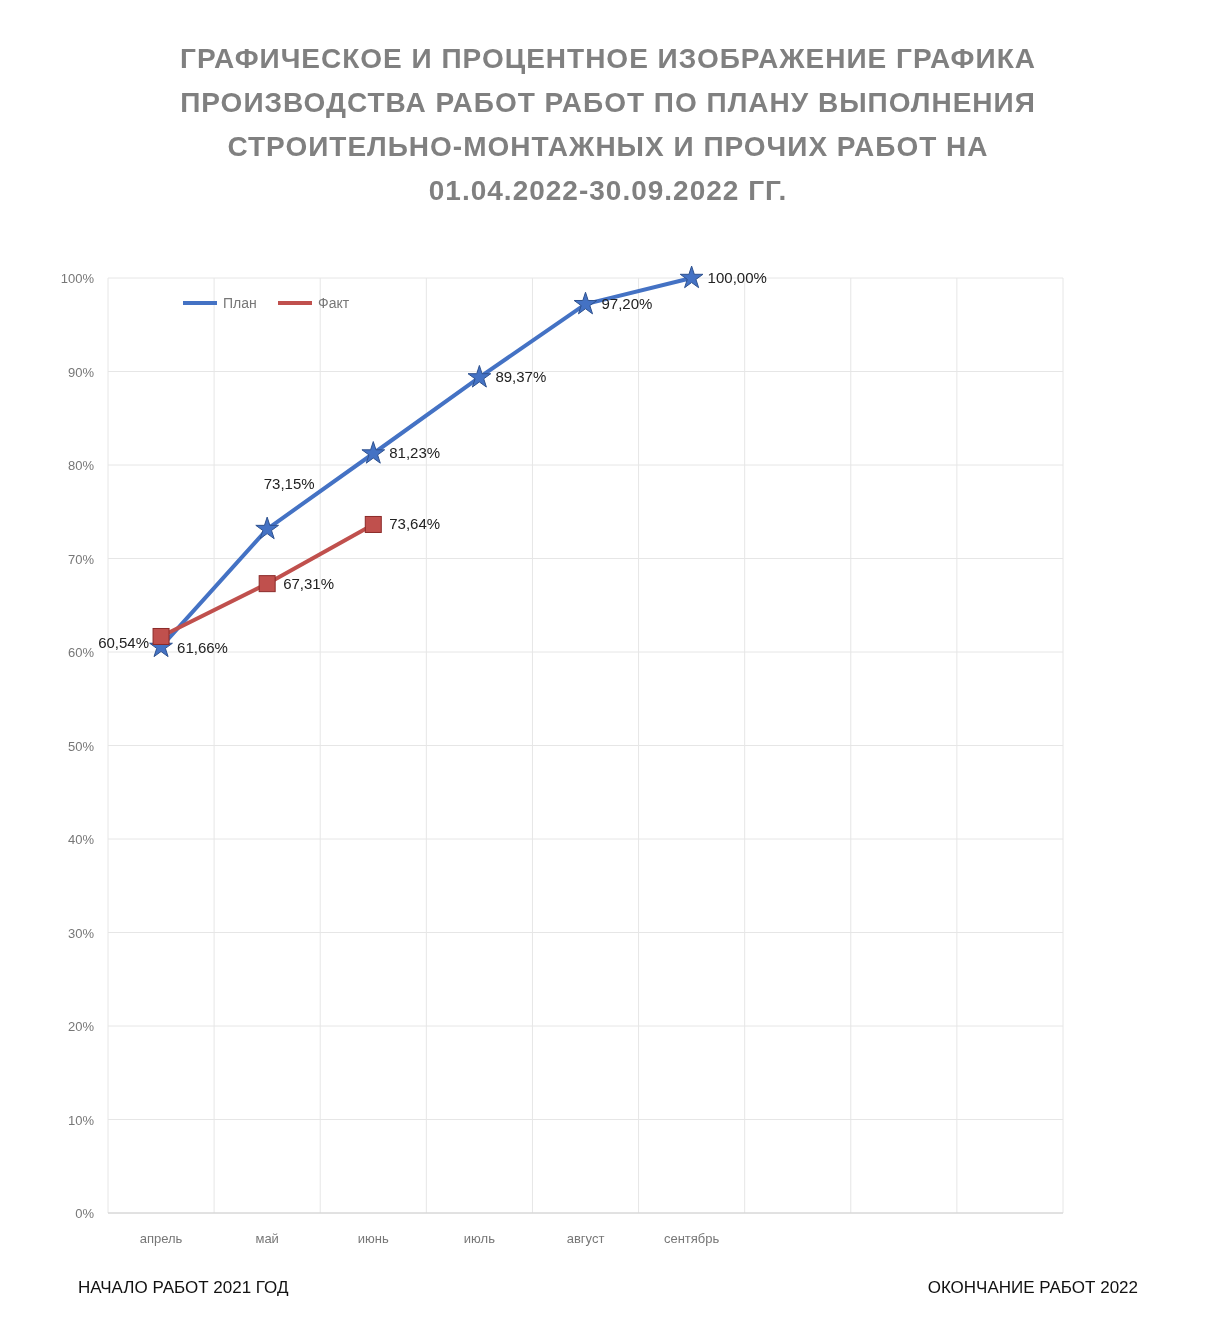  Describe the element at coordinates (81, 372) in the screenshot. I see `y-tick-label: 90%` at that location.